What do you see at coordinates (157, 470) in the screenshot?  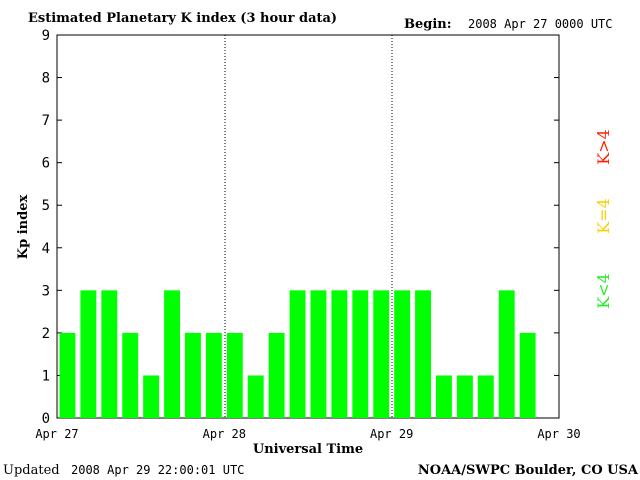 I see `updated-value: 2008 Apr 29 22:00:01 UTC` at bounding box center [157, 470].